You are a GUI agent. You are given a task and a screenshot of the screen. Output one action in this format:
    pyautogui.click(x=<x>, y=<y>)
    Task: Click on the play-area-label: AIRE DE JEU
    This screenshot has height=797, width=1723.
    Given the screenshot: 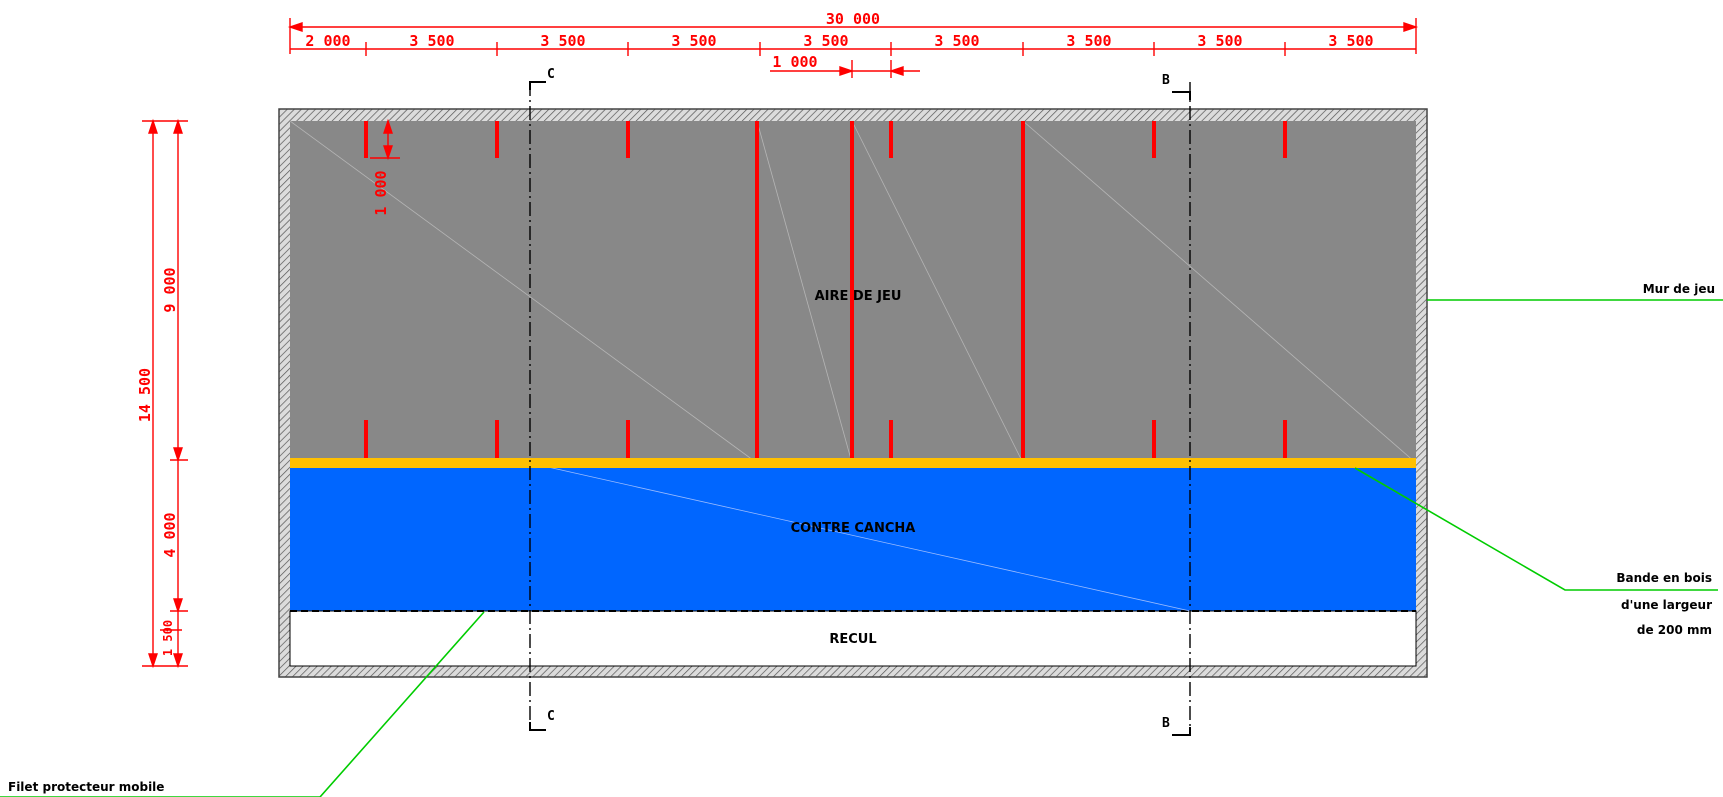 What is the action you would take?
    pyautogui.click(x=858, y=296)
    